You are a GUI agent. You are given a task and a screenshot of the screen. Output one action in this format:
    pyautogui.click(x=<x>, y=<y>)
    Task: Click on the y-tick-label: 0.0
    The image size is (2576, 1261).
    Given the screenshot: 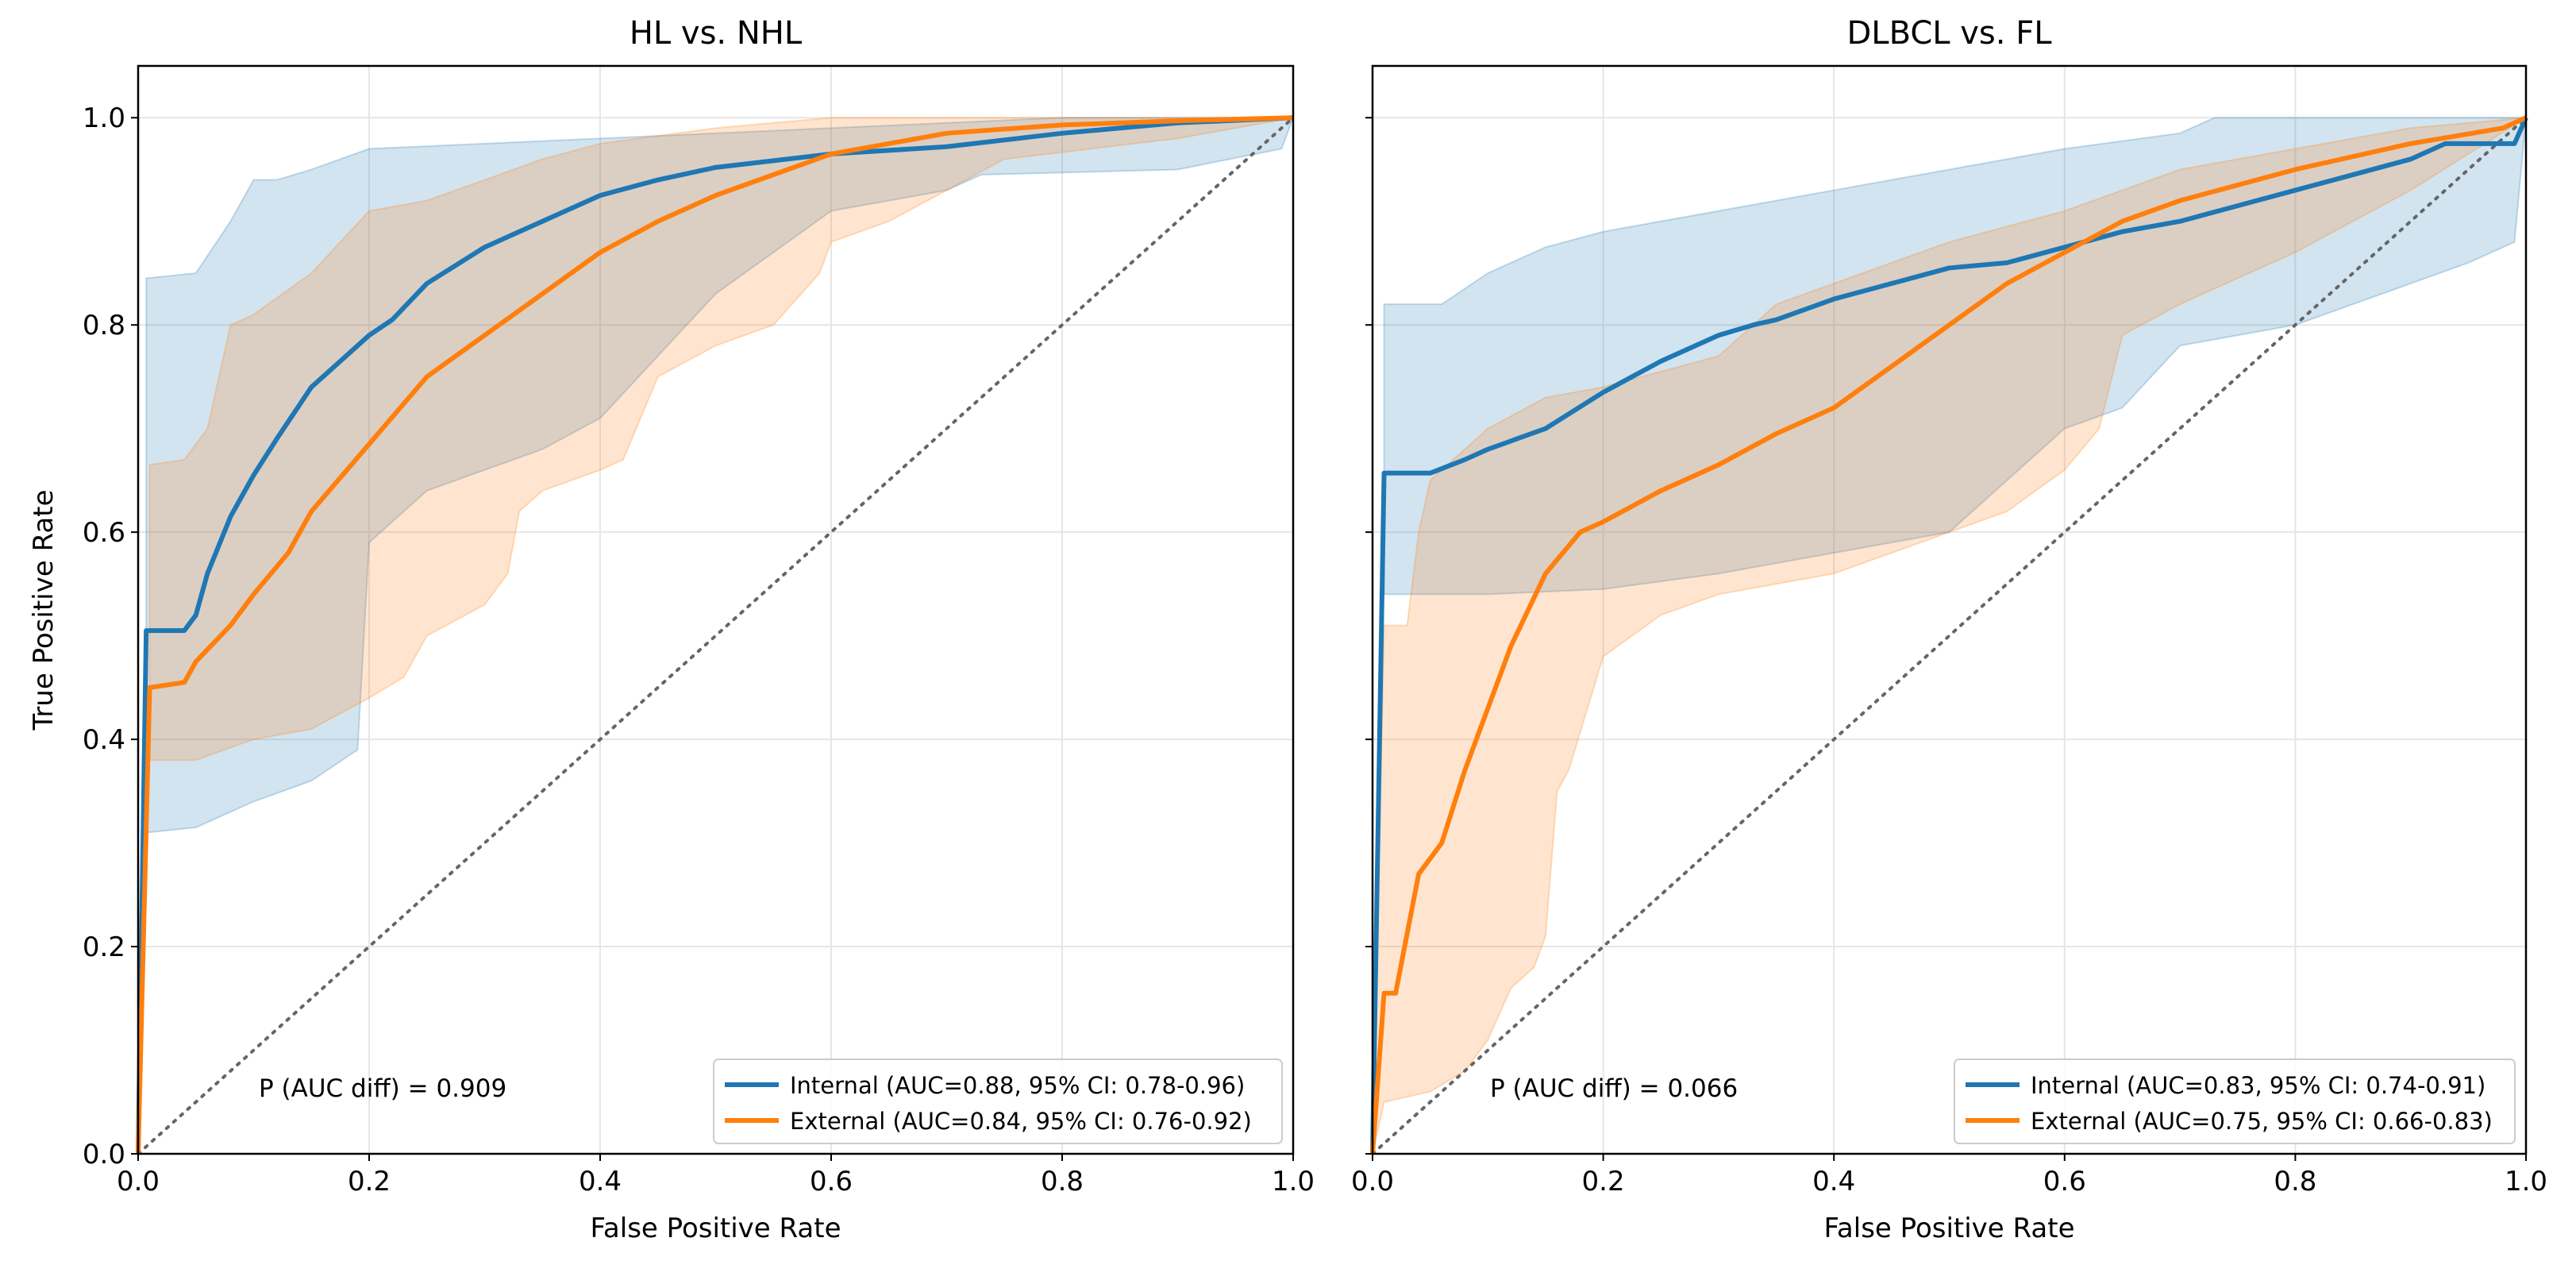 What is the action you would take?
    pyautogui.click(x=104, y=1154)
    